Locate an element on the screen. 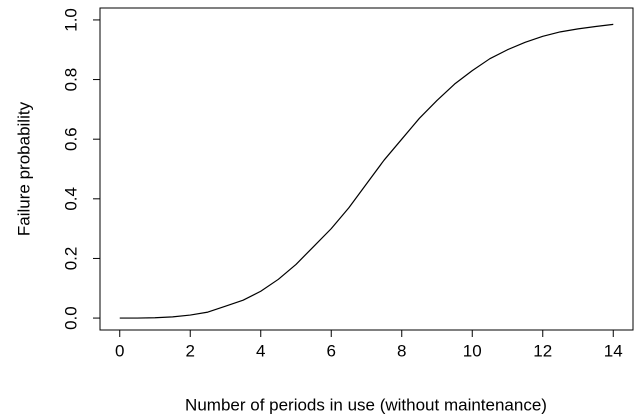 This screenshot has width=635, height=420. x-tick-label: 14 is located at coordinates (613, 350).